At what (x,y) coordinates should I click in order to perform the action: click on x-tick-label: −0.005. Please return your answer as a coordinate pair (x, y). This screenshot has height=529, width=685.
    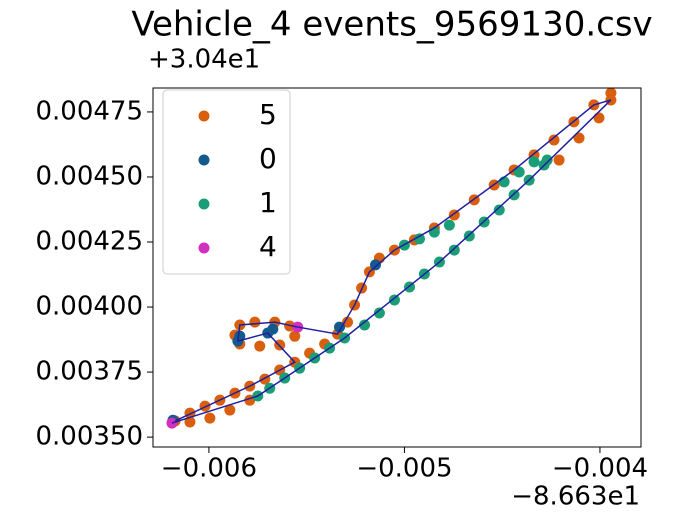
    Looking at the image, I should click on (404, 469).